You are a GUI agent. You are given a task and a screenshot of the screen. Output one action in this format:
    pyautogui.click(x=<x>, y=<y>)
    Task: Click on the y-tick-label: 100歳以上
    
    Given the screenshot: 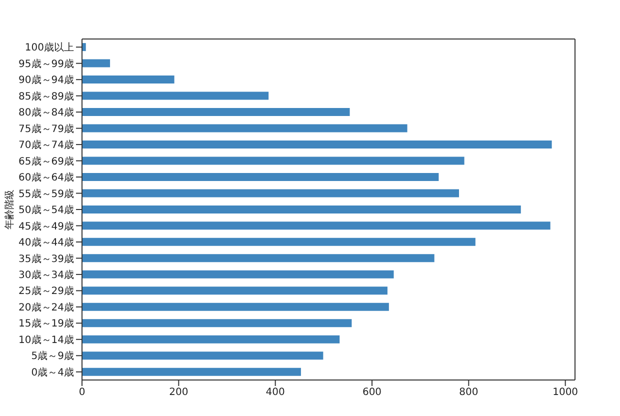 What is the action you would take?
    pyautogui.click(x=49, y=48)
    